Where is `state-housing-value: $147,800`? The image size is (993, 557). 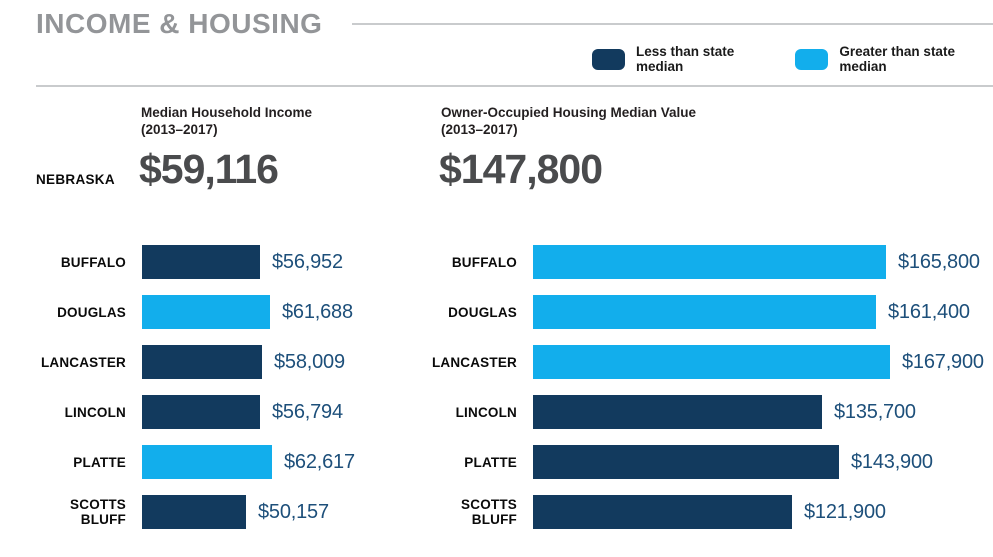 state-housing-value: $147,800 is located at coordinates (521, 169).